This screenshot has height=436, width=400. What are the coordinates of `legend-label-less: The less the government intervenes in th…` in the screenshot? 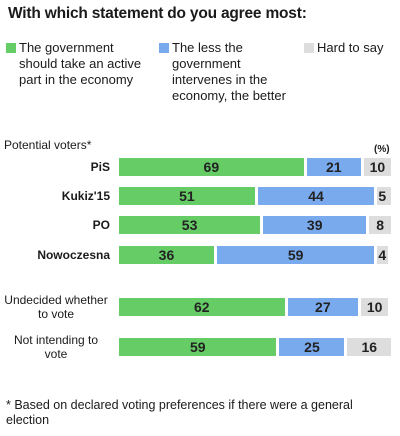 It's located at (229, 71).